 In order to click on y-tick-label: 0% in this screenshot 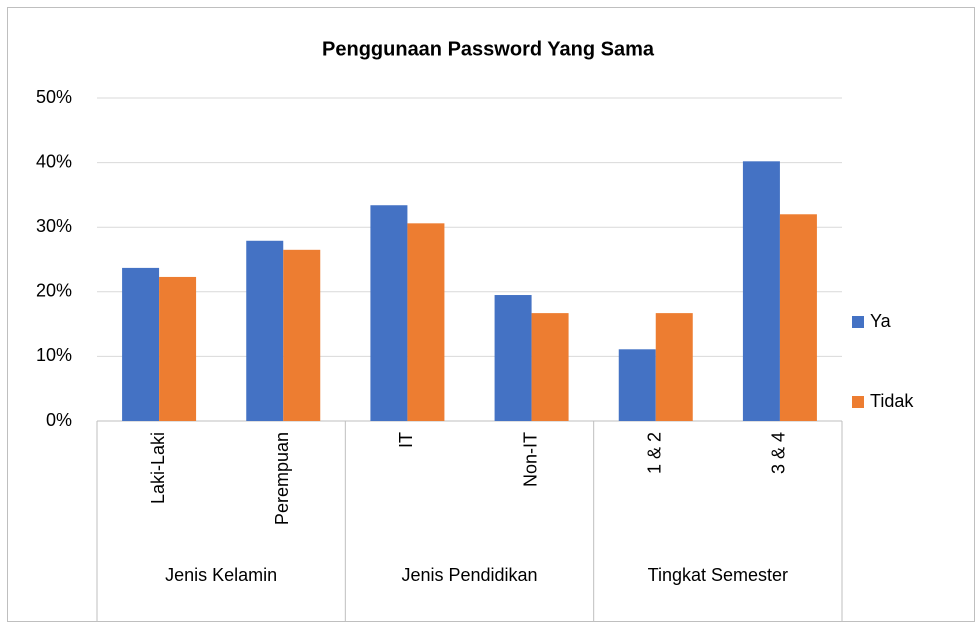, I will do `click(59, 420)`.